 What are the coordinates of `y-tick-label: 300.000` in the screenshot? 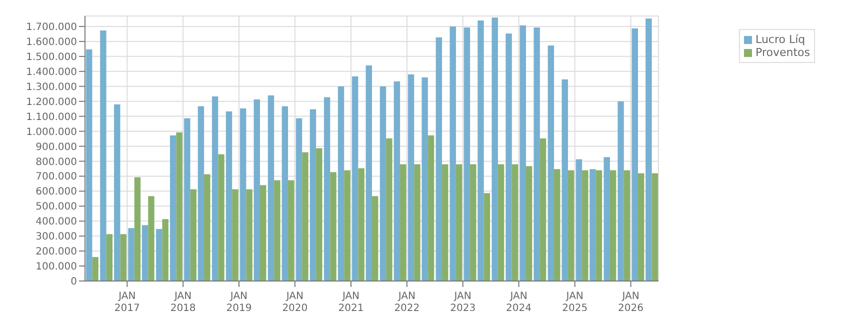 It's located at (56, 237).